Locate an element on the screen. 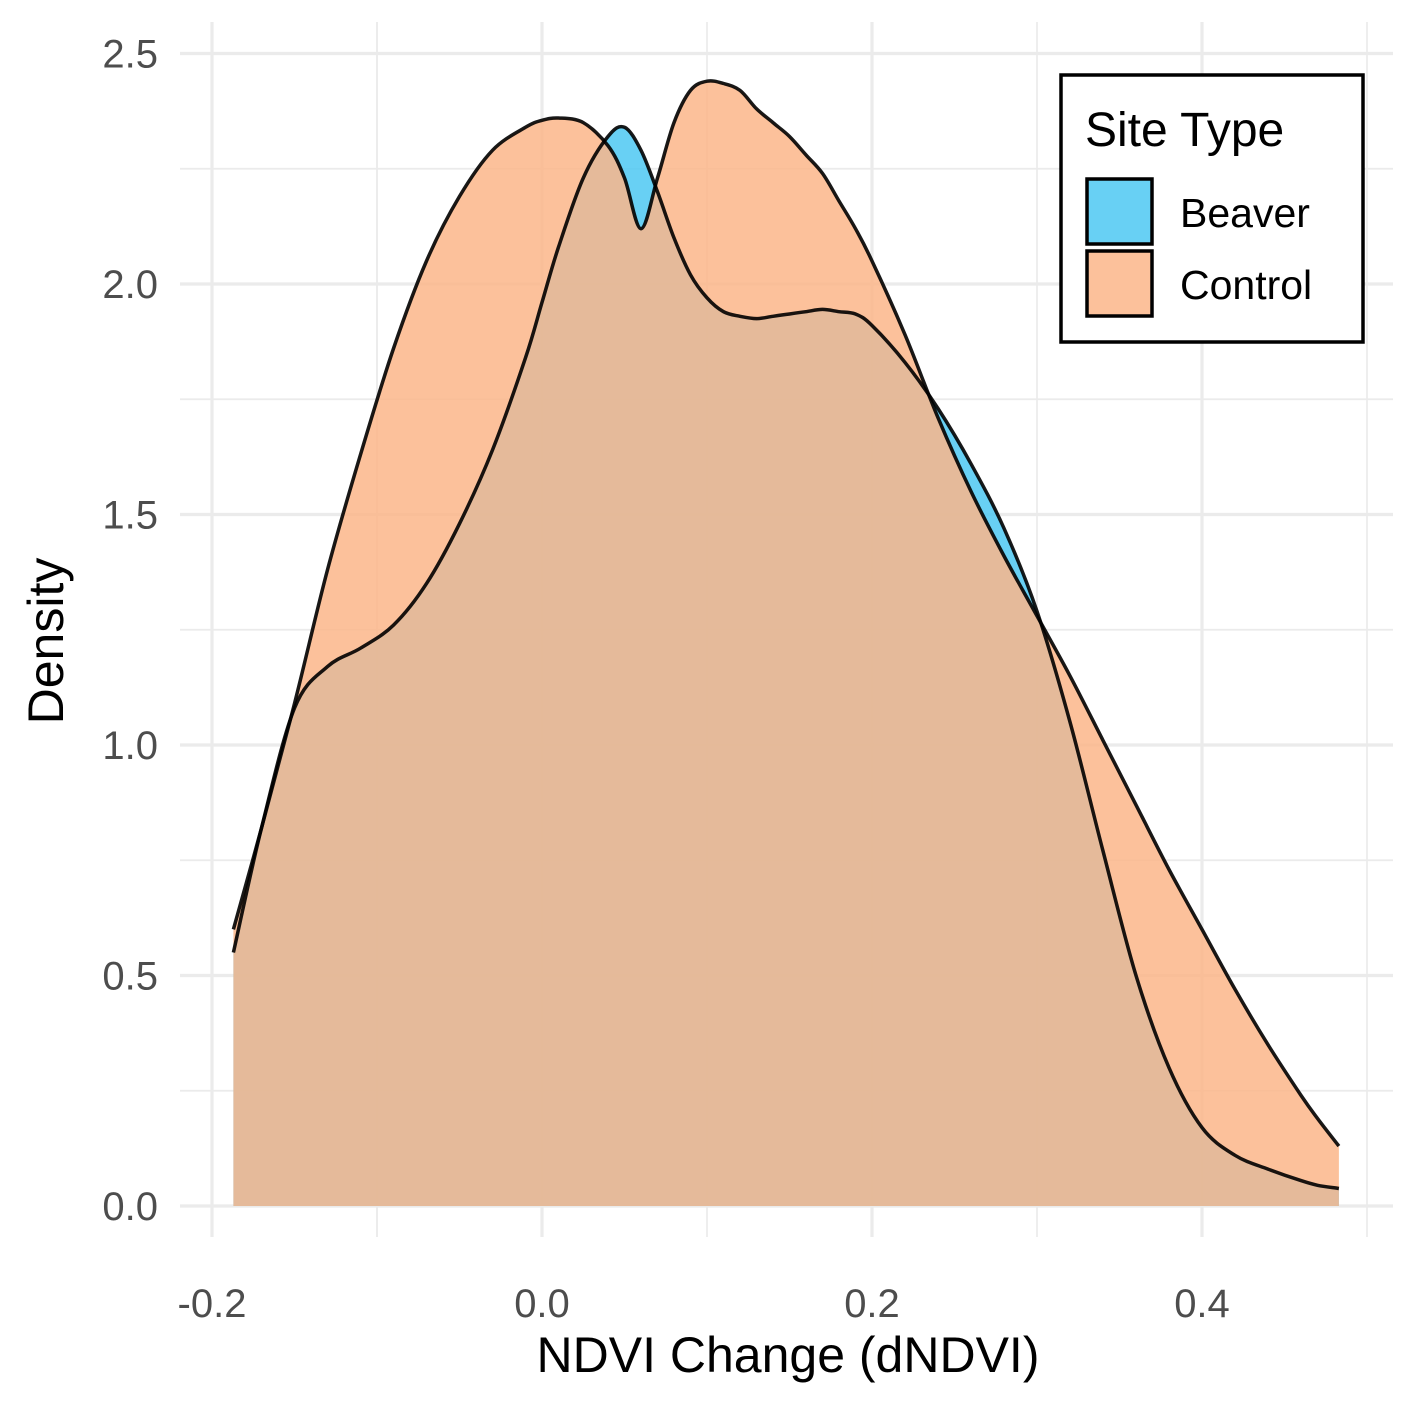 Image resolution: width=1417 pixels, height=1417 pixels. x-tick-label: -0.2 is located at coordinates (212, 1304).